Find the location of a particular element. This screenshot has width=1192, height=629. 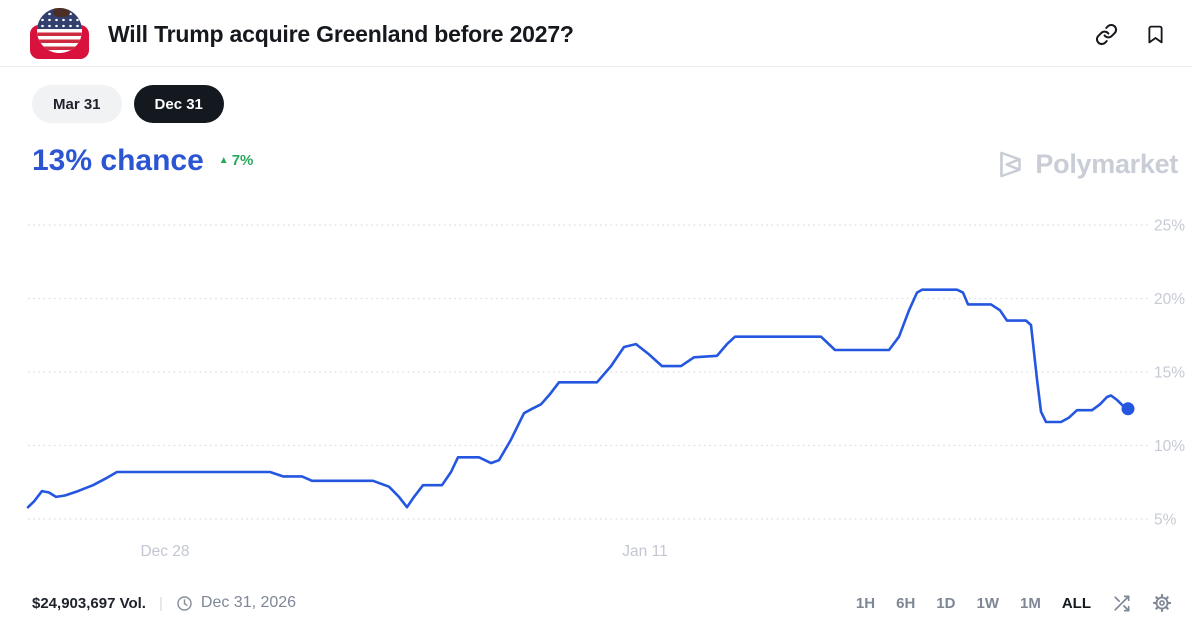

tab-mar-31: Mar 31 is located at coordinates (77, 104).